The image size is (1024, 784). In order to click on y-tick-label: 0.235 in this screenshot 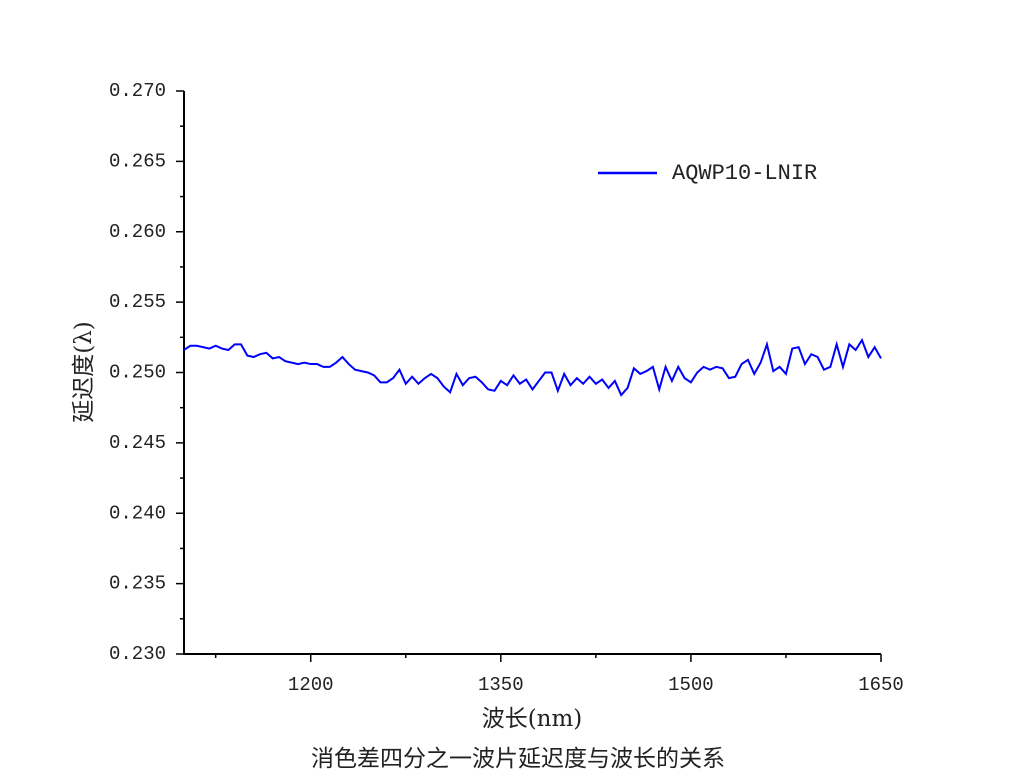, I will do `click(137, 584)`.